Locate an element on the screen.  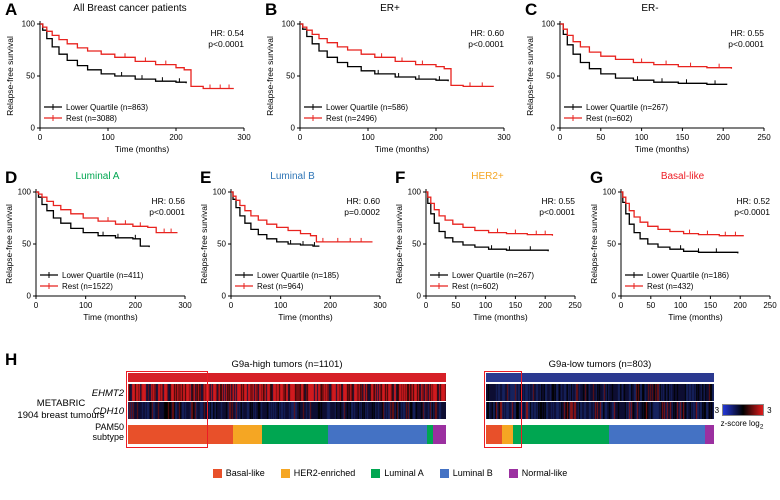
legend-item: Normal-like is located at coordinates (538, 473).